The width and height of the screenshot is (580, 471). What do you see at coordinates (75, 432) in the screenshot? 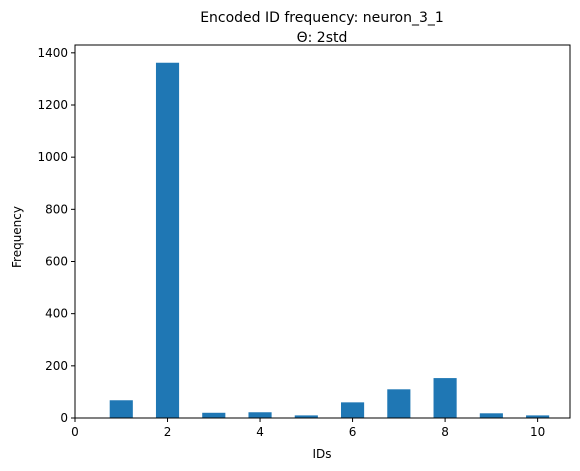
I see `x-tick-label-0: 0` at bounding box center [75, 432].